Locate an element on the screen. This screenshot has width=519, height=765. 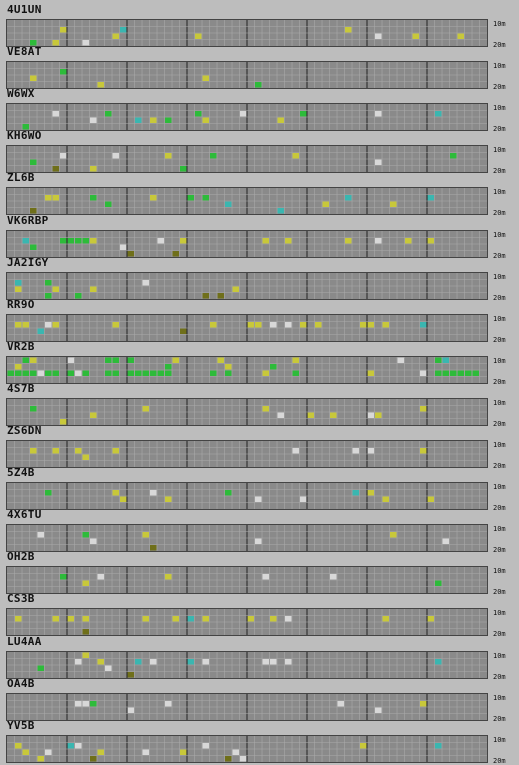
station-row: W6WX 10m 20m is located at coordinates (259, 110).